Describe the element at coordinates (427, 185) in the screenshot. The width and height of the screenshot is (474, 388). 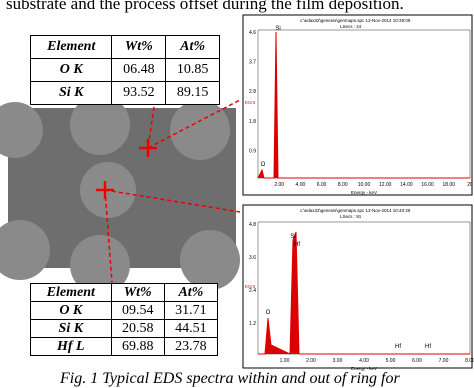
I see `x-tick-label: 16.00` at that location.